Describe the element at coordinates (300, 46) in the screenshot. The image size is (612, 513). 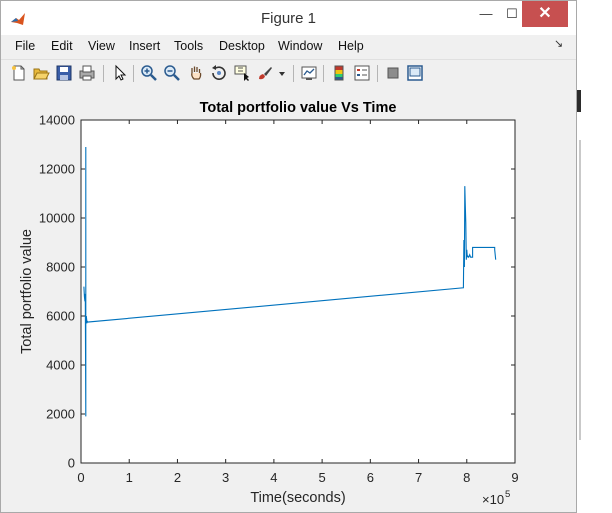
I see `menu-window: Window` at that location.